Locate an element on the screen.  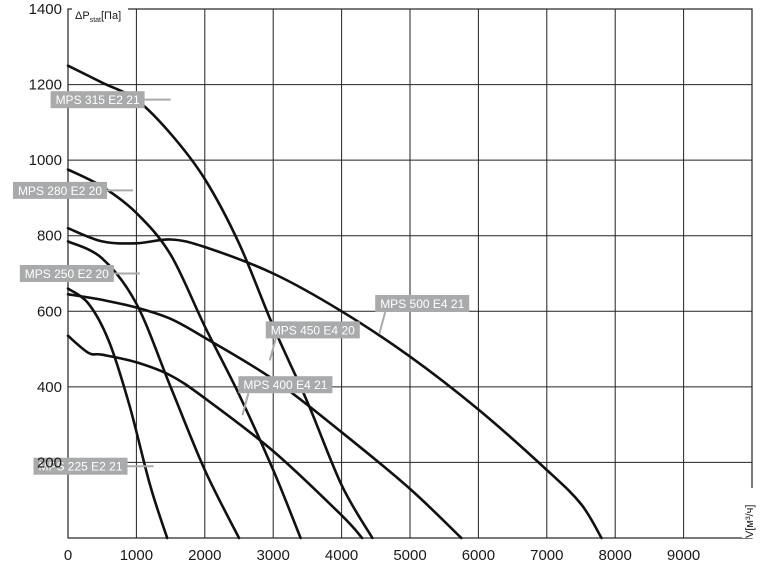
curve-label-mps-315-e2-21: MPS 315 E2 21 is located at coordinates (110, 100).